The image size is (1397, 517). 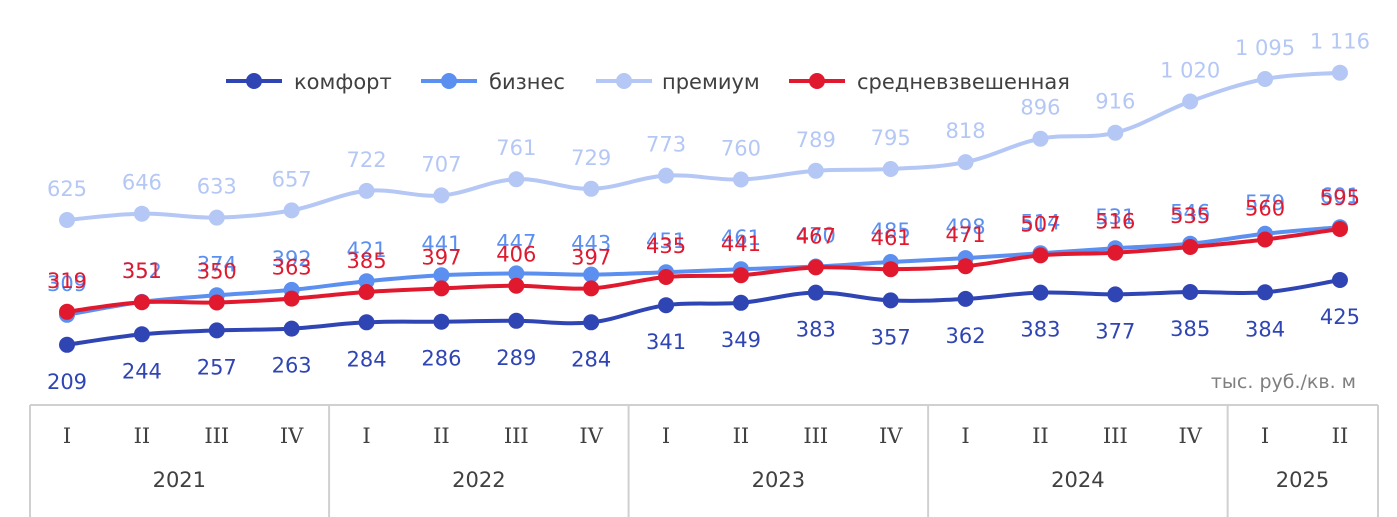 I want to click on legend-label: комфорт, so click(x=343, y=82).